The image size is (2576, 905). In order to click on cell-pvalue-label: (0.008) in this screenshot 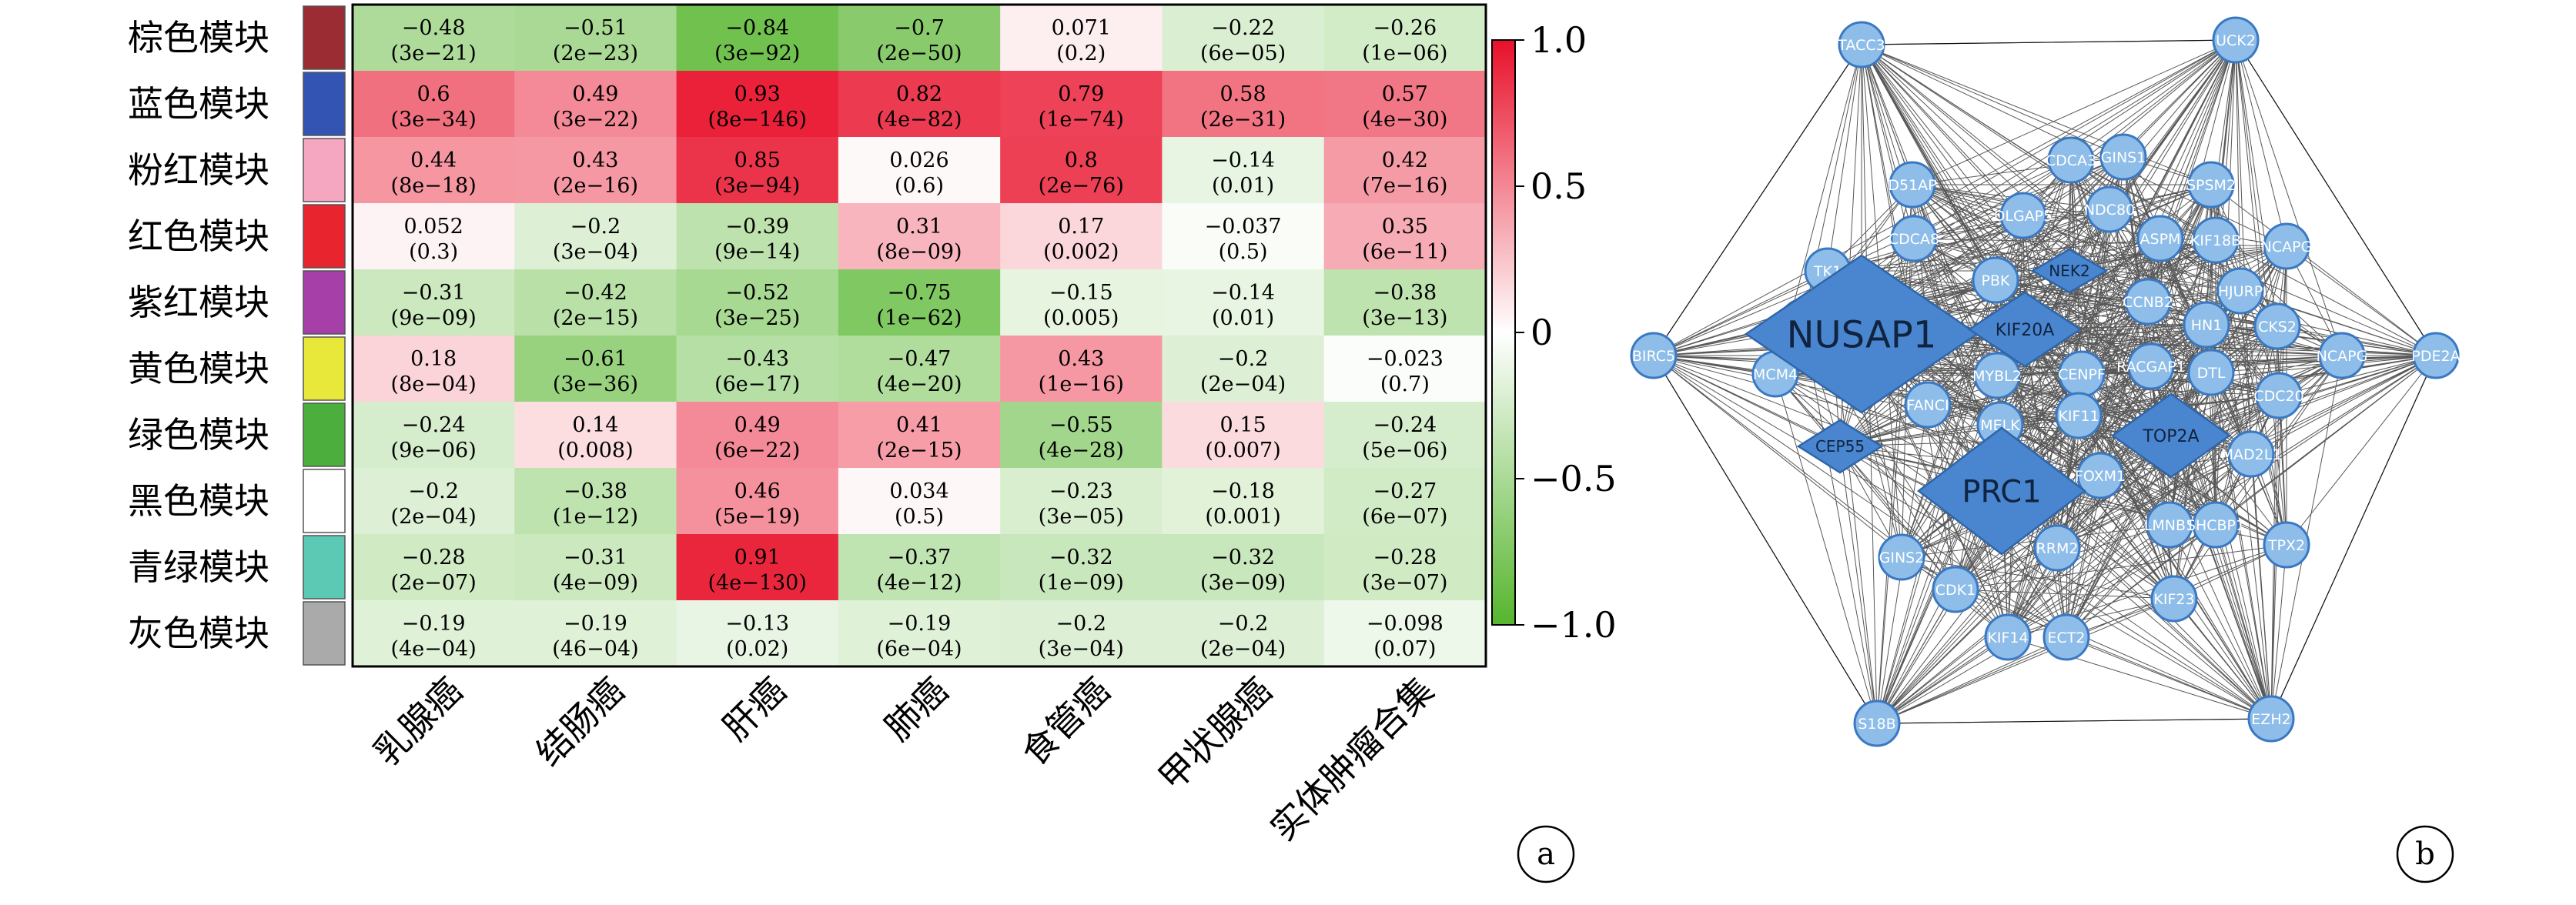, I will do `click(595, 451)`.